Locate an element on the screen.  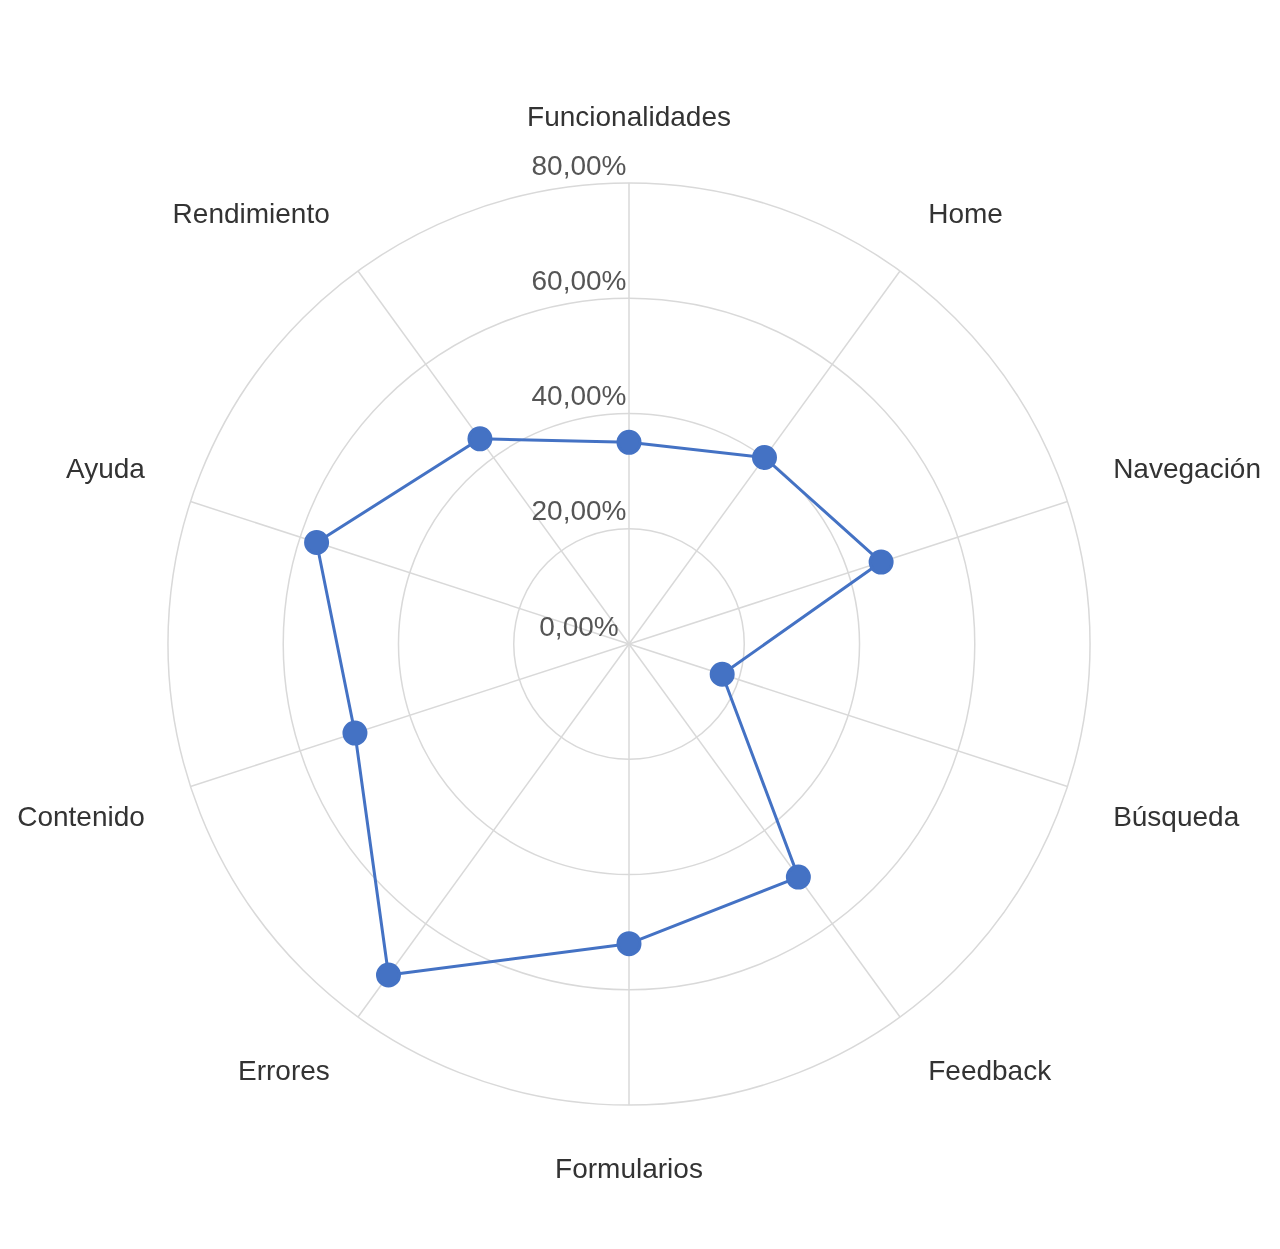
spoke-label: Ayuda is located at coordinates (105, 468).